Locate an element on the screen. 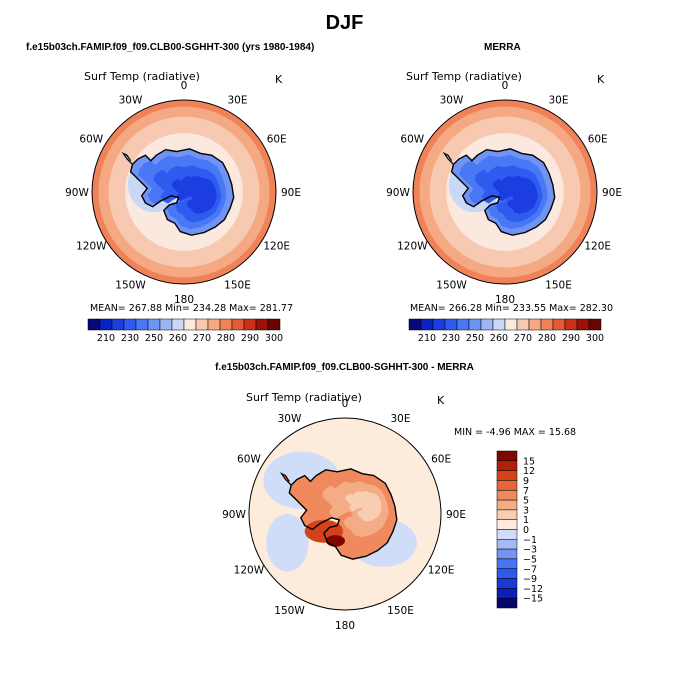 The height and width of the screenshot is (690, 689). colorbar-tick-label: 3 is located at coordinates (526, 510).